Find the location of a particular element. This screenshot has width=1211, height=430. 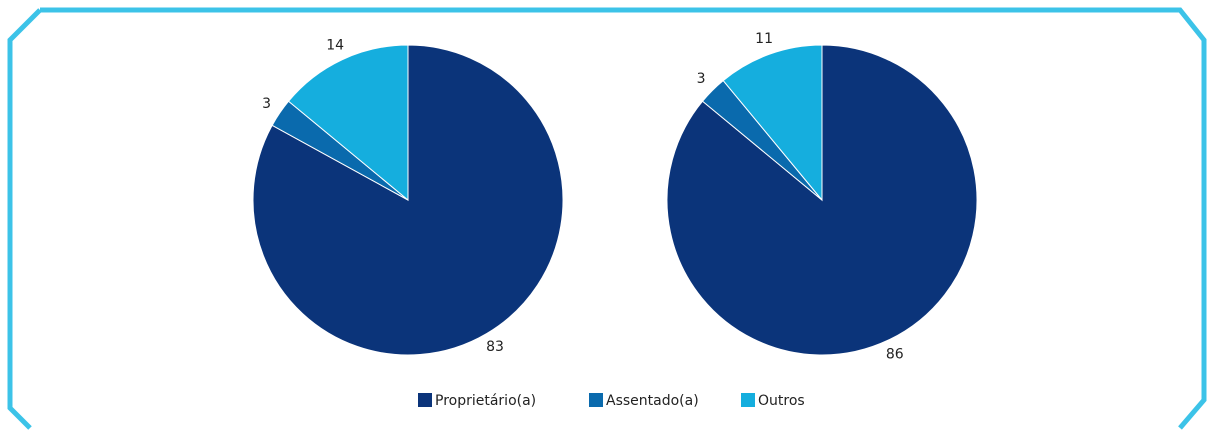

legend-label: Outros is located at coordinates (781, 401).